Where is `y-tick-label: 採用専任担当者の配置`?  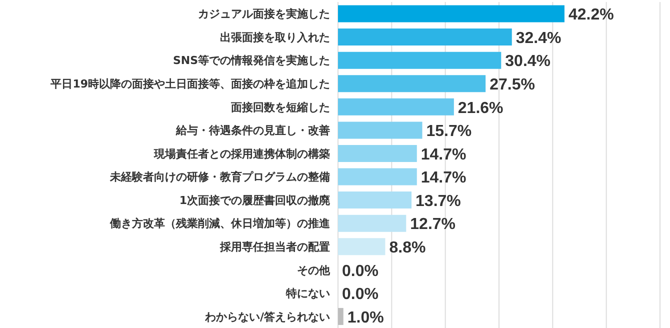
y-tick-label: 採用専任担当者の配置 is located at coordinates (274, 247).